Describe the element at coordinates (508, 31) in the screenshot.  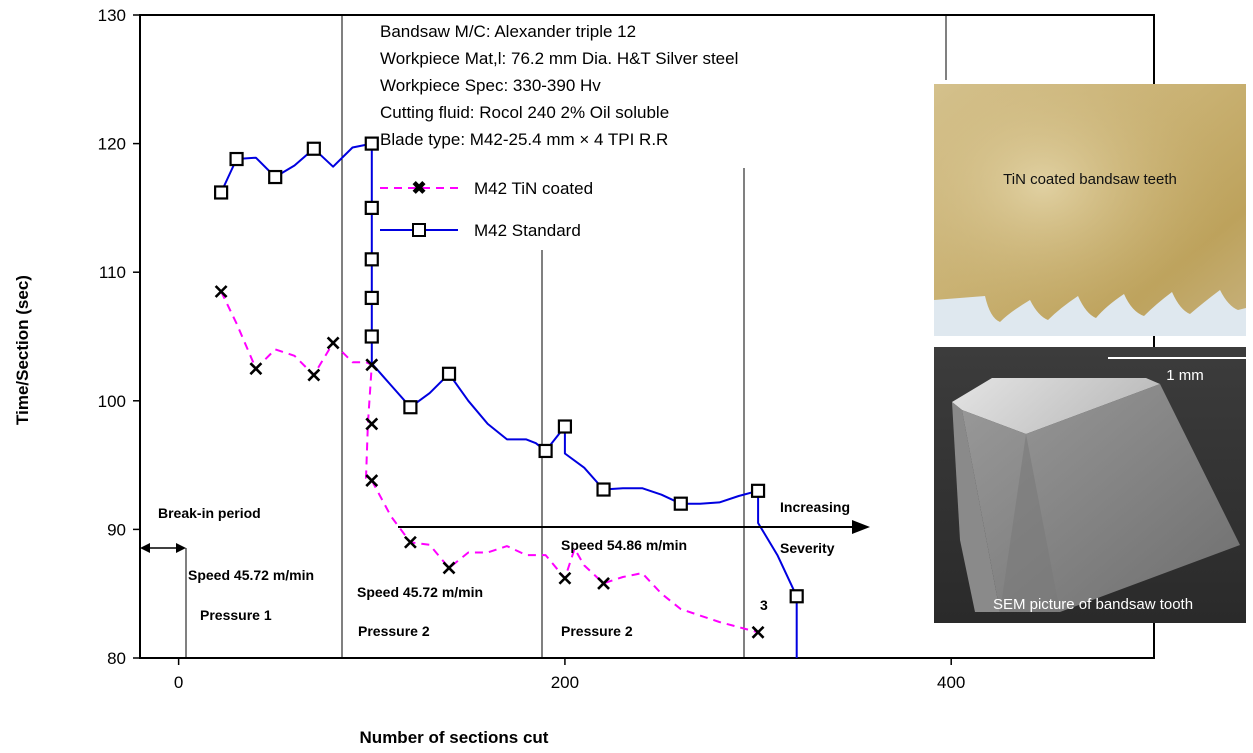
I see `info-line: Bandsaw M/C: Alexander triple 12` at that location.